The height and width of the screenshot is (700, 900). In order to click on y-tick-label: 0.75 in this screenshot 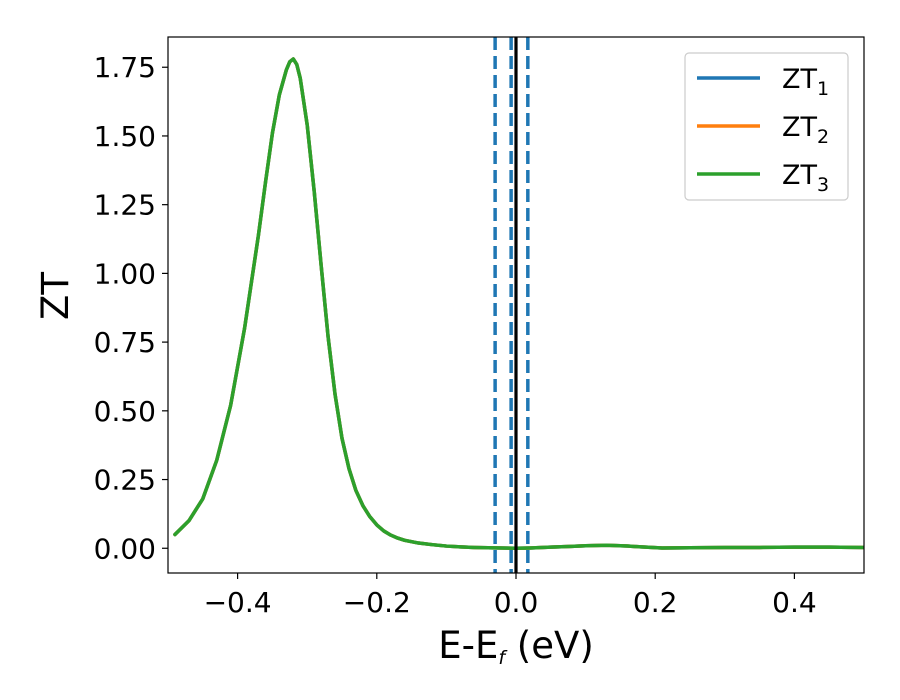, I will do `click(125, 342)`.